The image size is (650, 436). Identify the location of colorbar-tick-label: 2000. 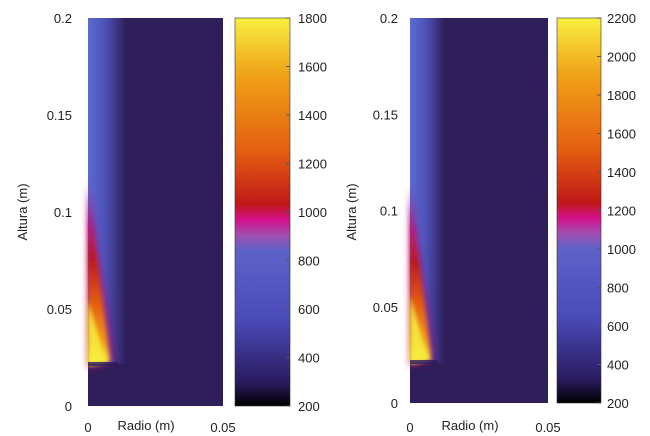
(621, 57).